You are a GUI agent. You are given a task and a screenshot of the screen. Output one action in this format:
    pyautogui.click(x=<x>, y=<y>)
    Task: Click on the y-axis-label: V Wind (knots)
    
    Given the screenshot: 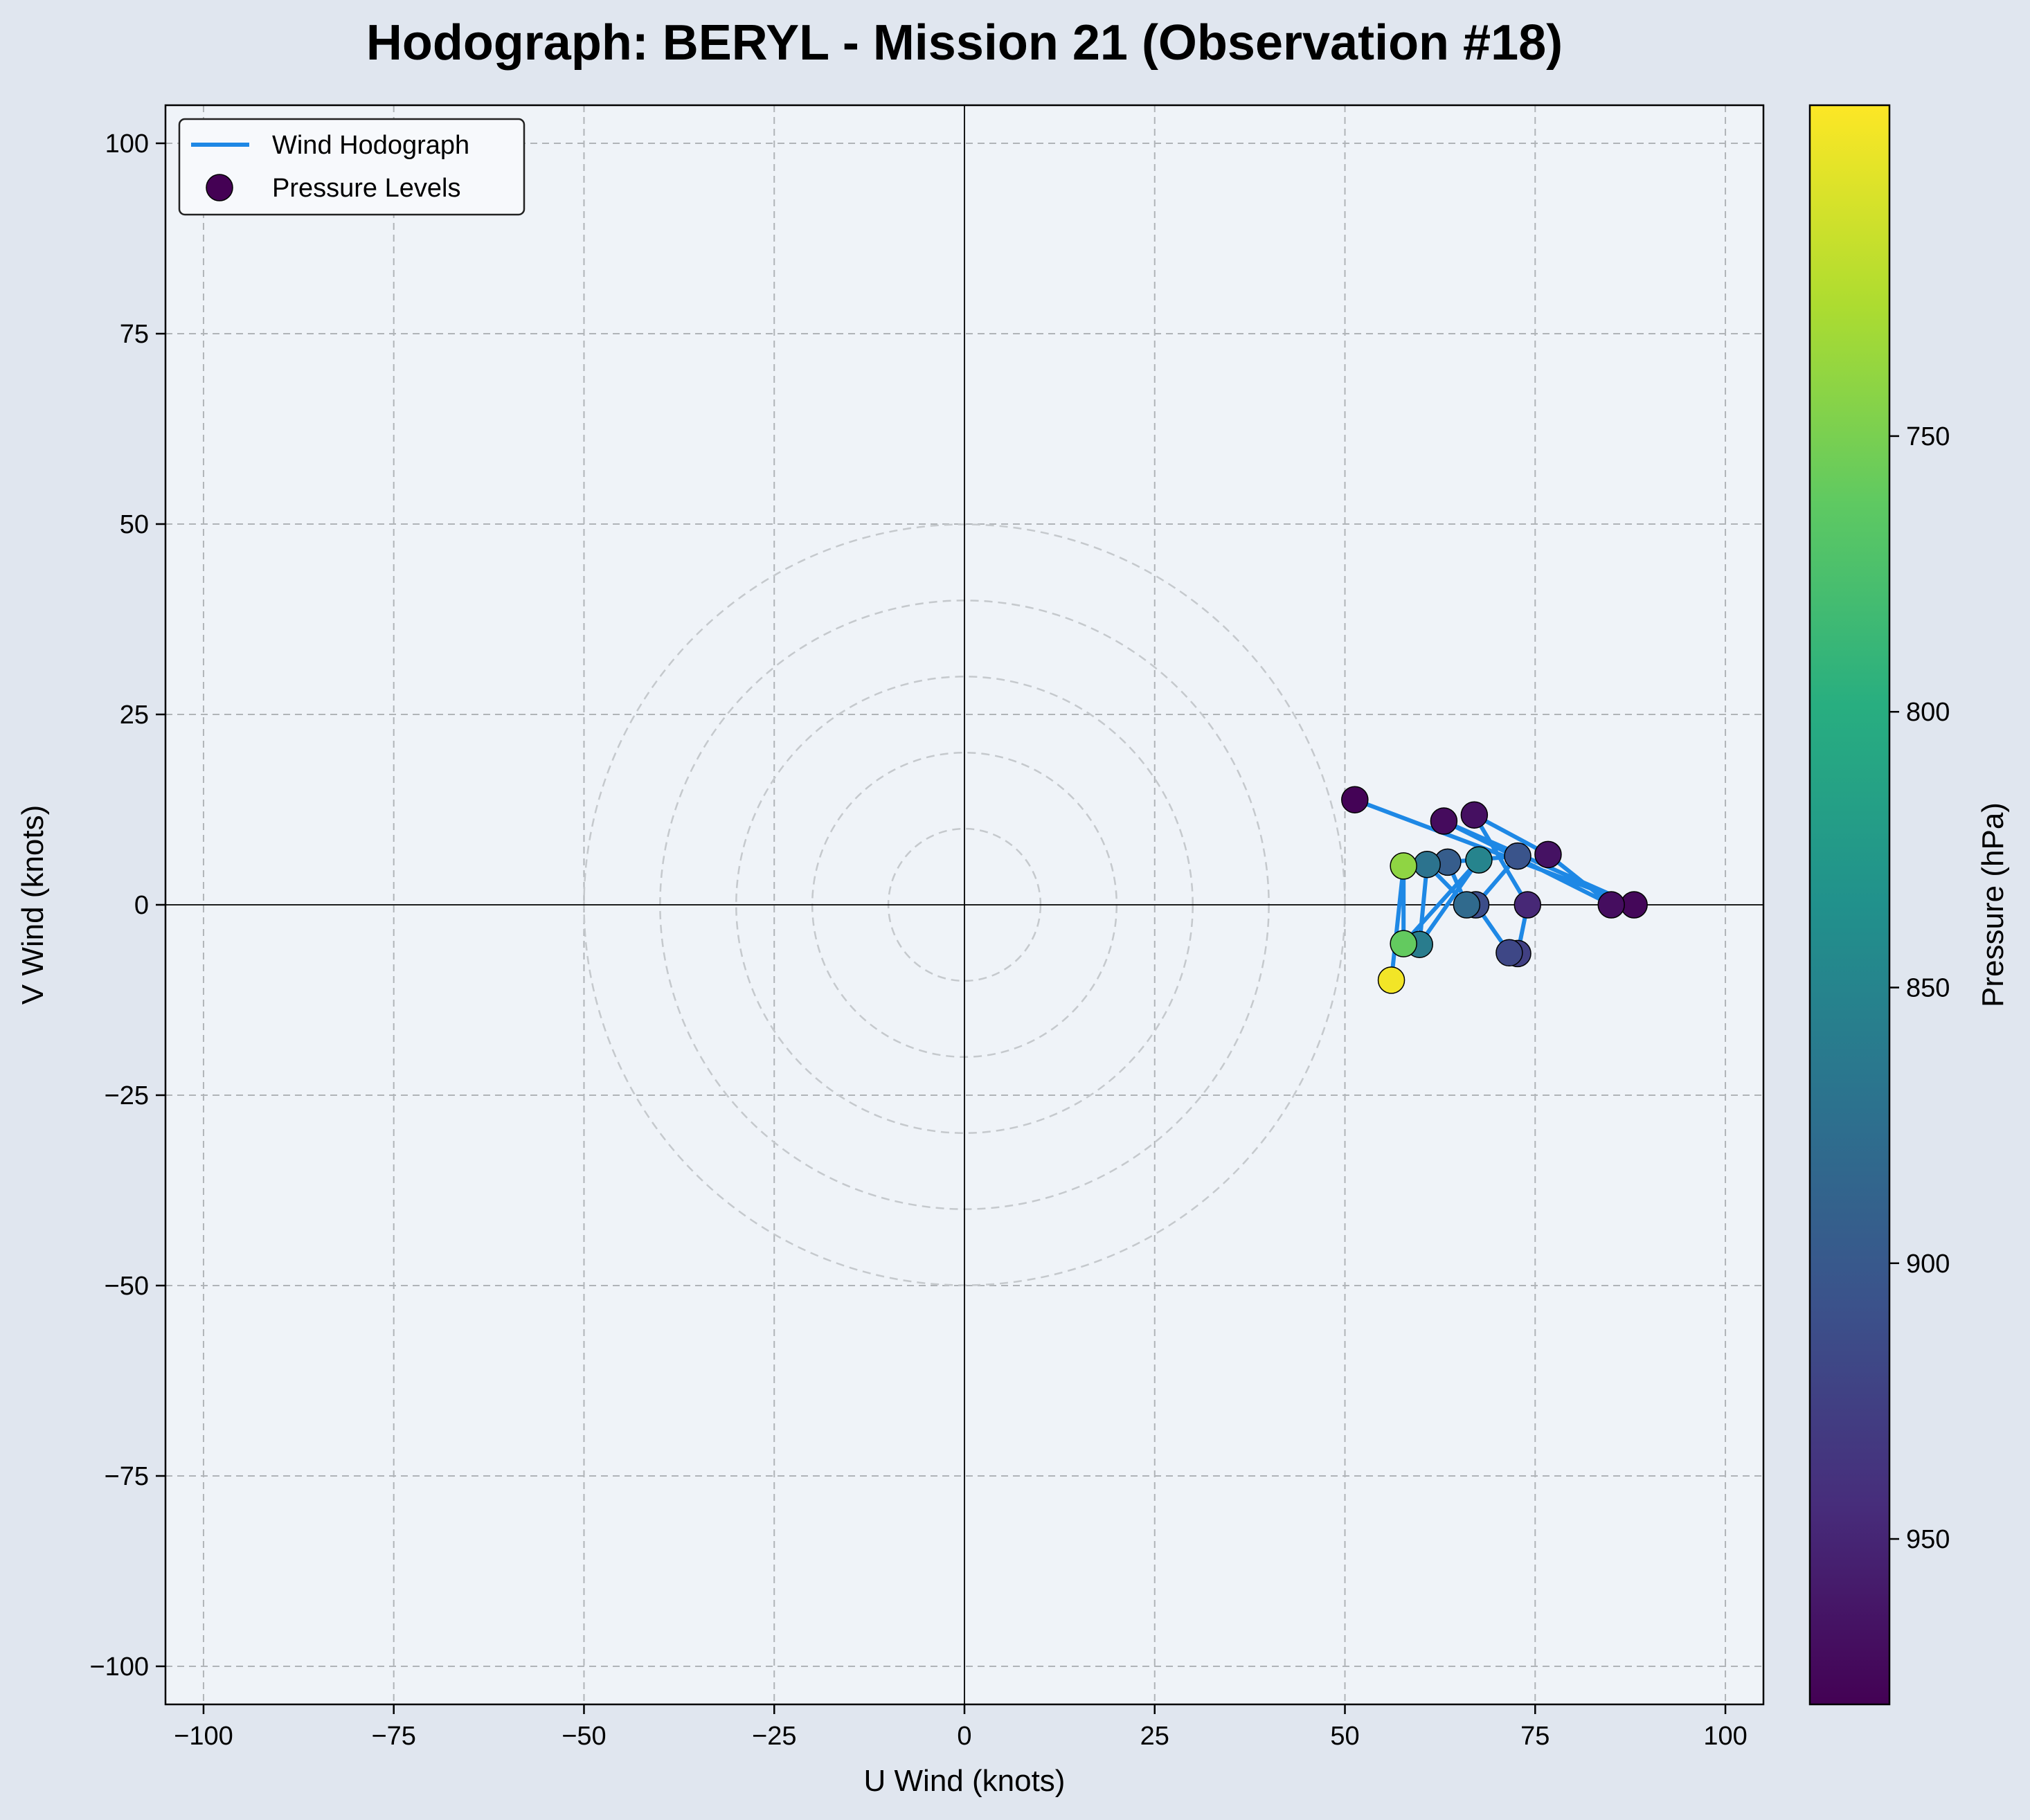 What is the action you would take?
    pyautogui.click(x=33, y=905)
    